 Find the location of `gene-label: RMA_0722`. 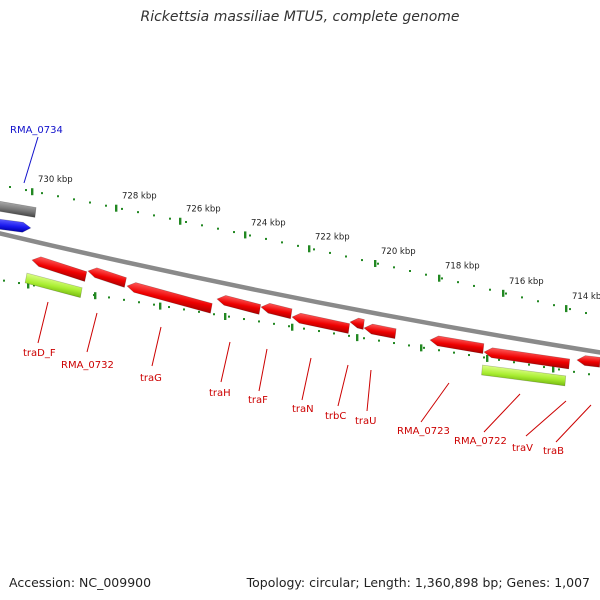

gene-label: RMA_0722 is located at coordinates (480, 441).